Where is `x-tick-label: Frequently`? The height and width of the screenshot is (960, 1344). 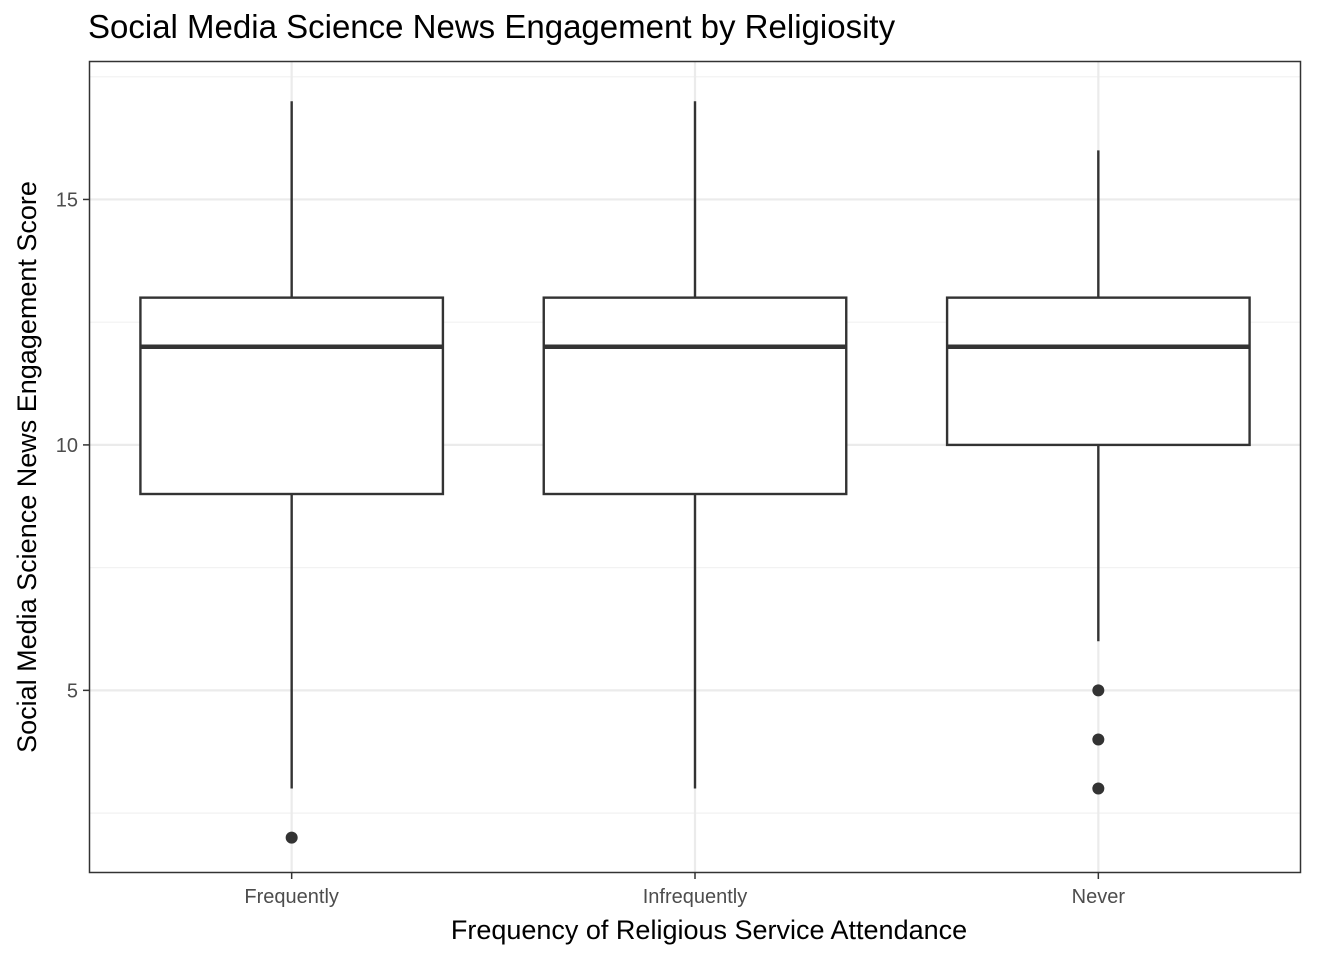
x-tick-label: Frequently is located at coordinates (291, 897).